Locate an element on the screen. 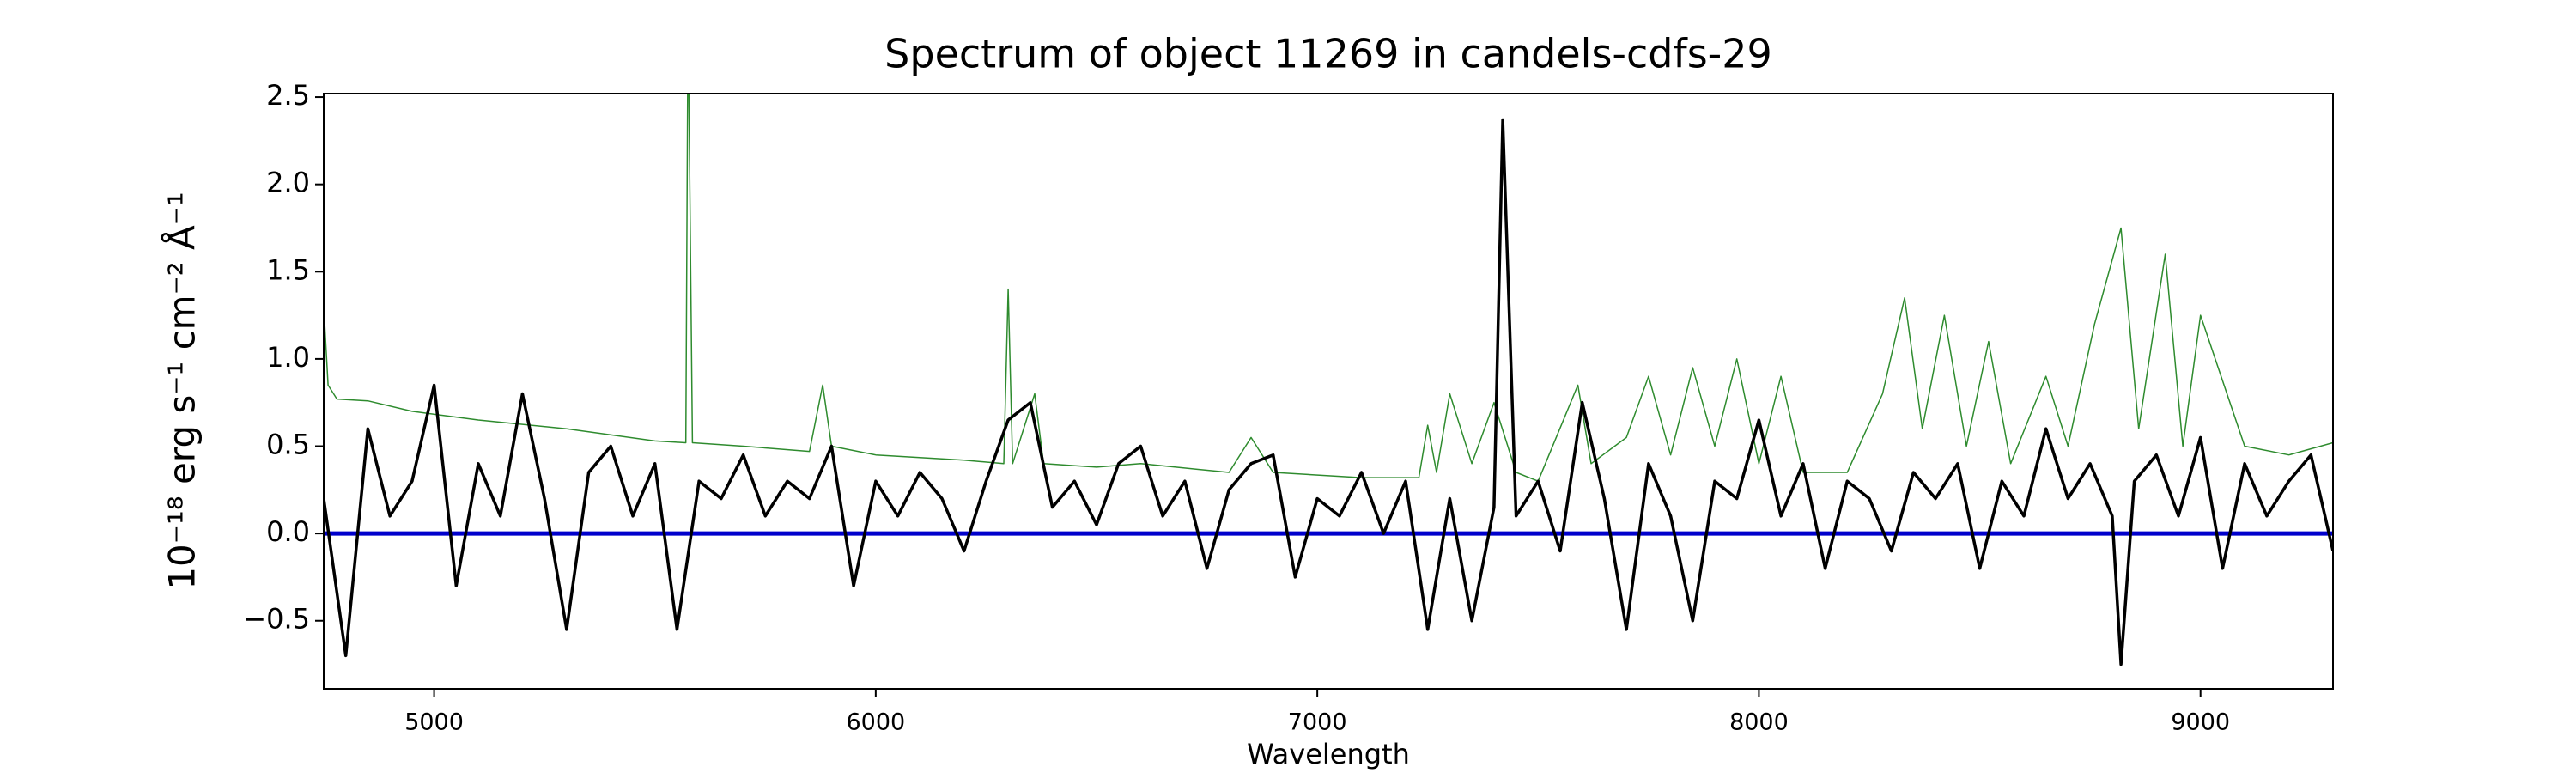  x-tick-label: 6000 is located at coordinates (876, 722).